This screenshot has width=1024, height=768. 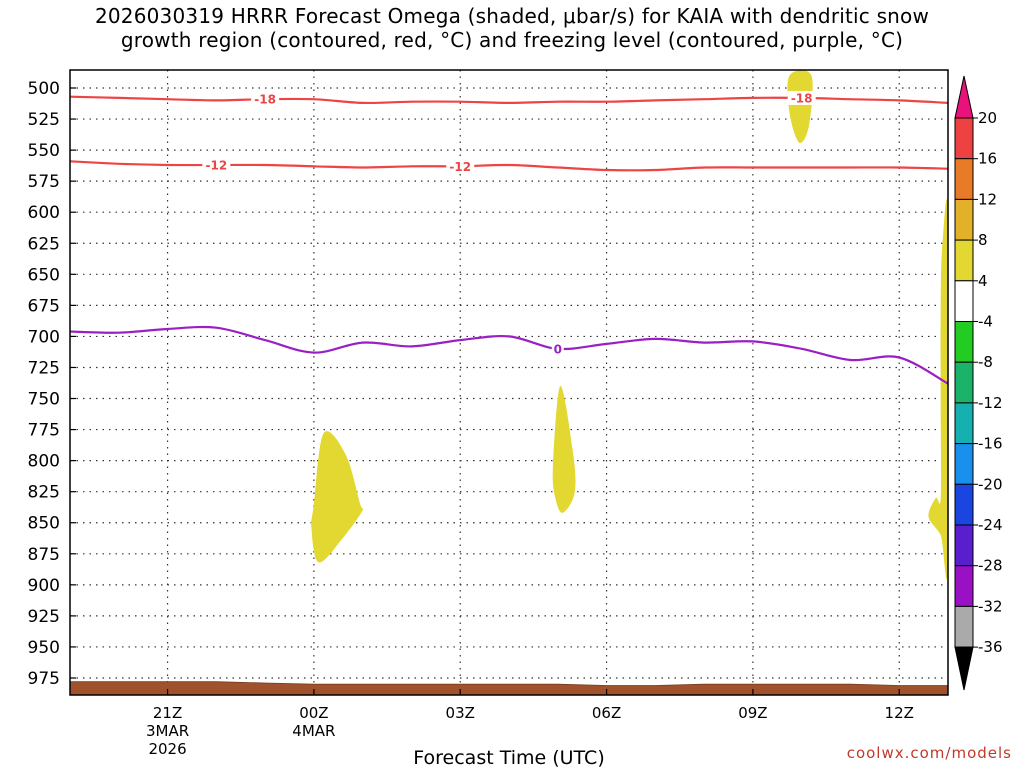 I want to click on colorbar-label: -4, so click(x=985, y=322).